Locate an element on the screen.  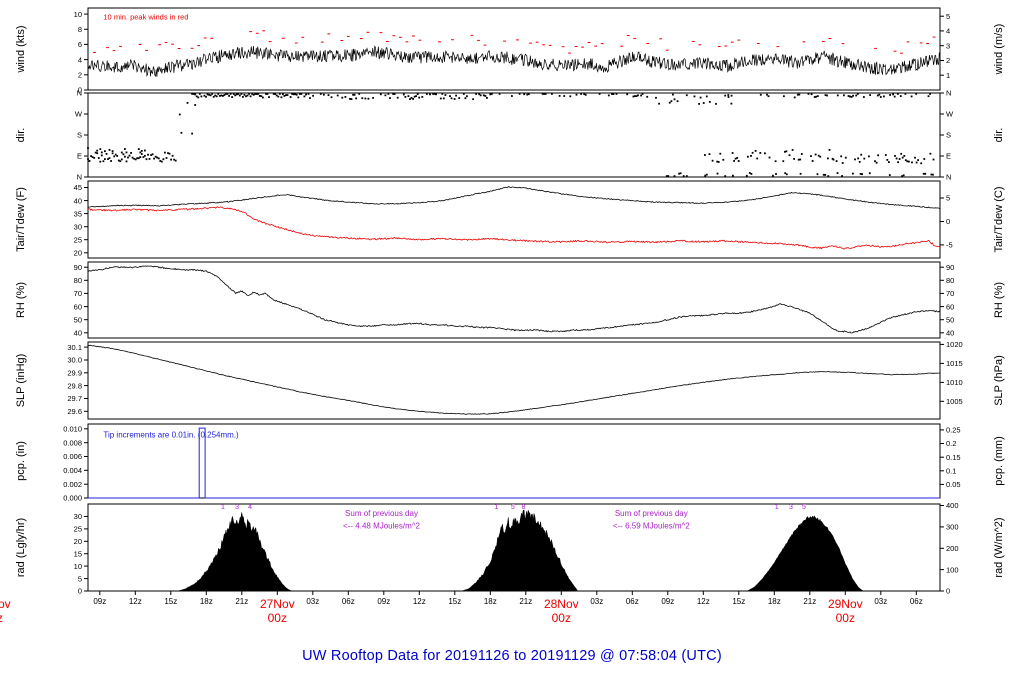
svg-text: 0.008 is located at coordinates (72, 442).